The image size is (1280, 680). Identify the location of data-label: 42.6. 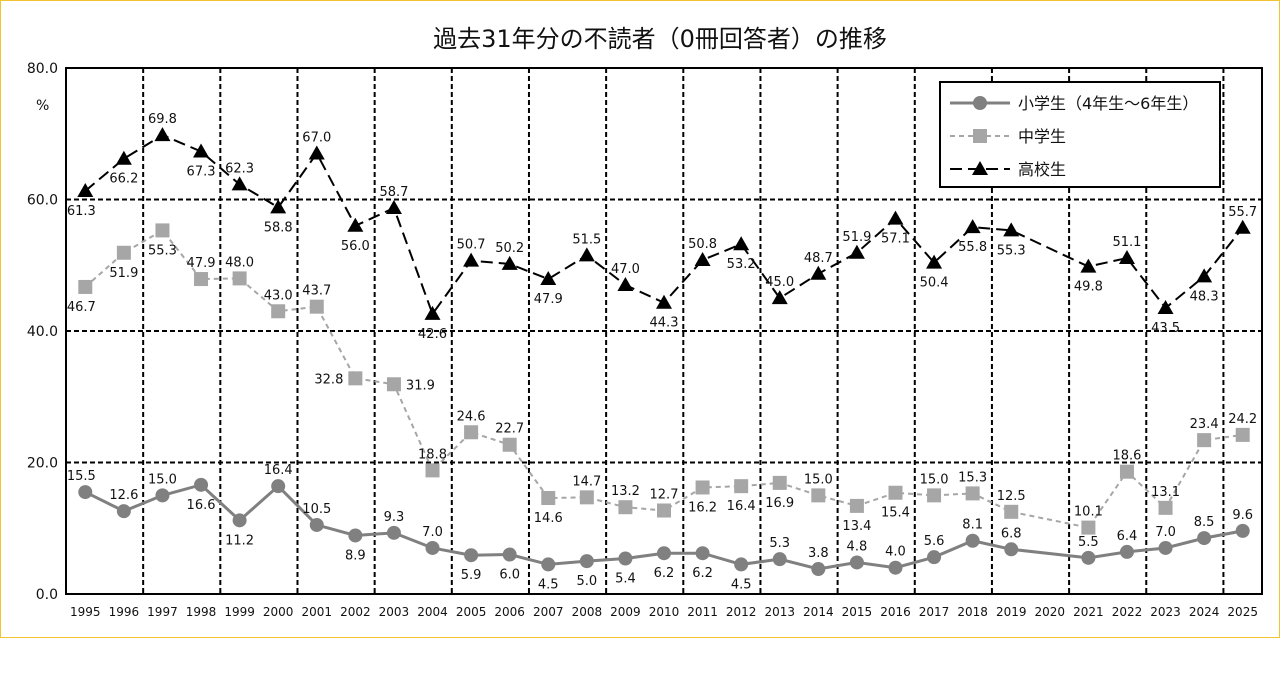
(432, 334).